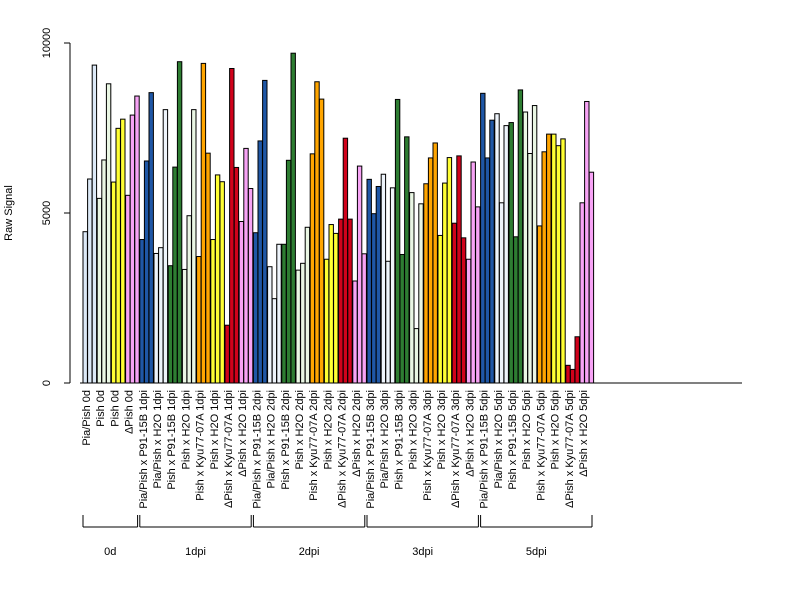  Describe the element at coordinates (272, 439) in the screenshot. I see `x-tick-label: Pia/Pish x H2O 2dpi` at that location.